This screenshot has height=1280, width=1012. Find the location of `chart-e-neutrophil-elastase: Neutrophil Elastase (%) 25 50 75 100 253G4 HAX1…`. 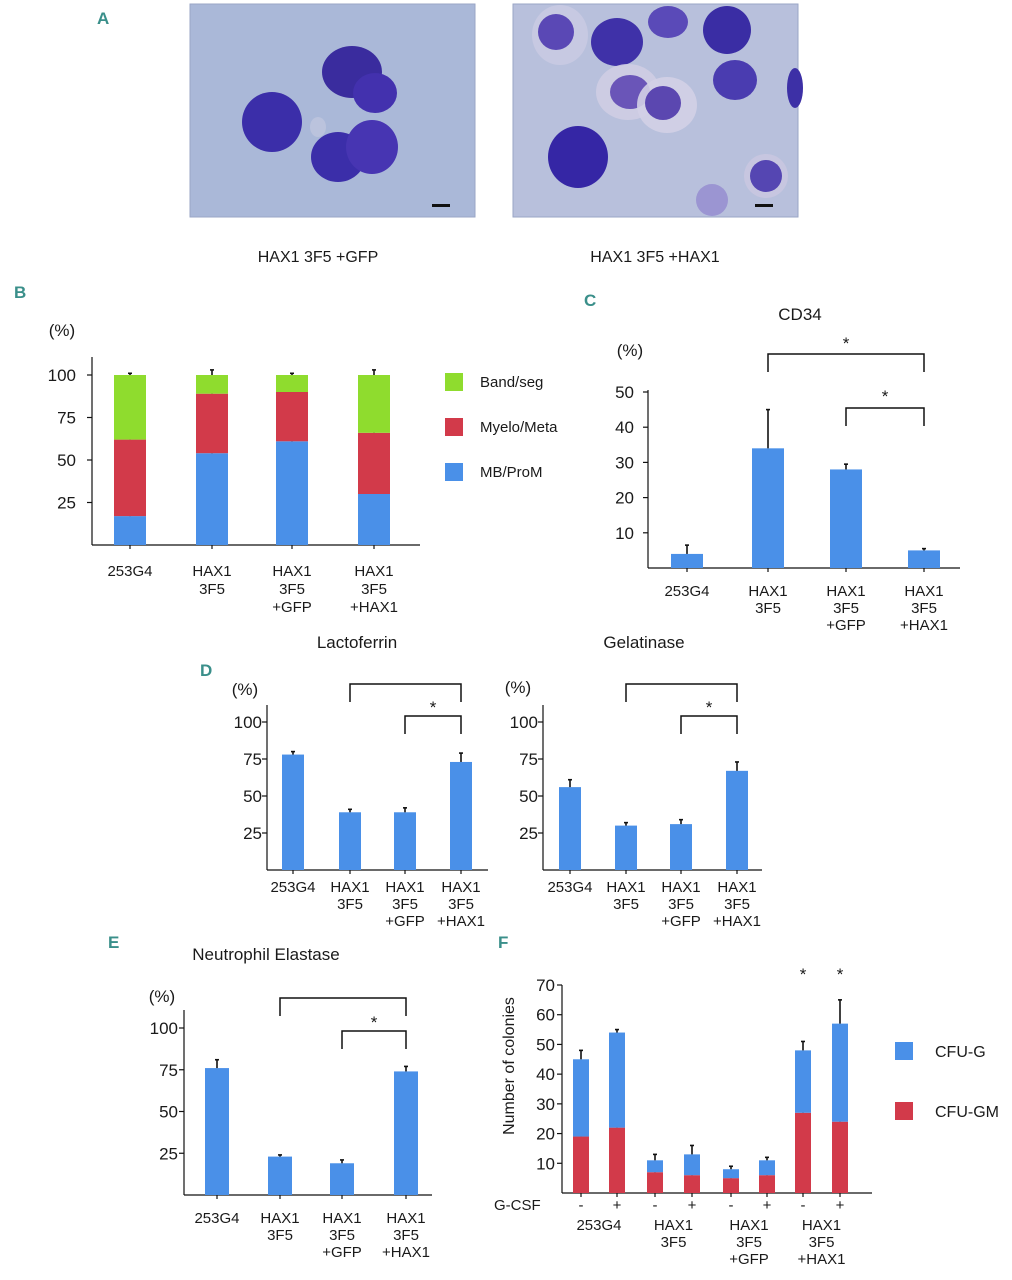

chart-e-neutrophil-elastase: Neutrophil Elastase (%) 25 50 75 100 253G4 HAX1… is located at coordinates (290, 1103).